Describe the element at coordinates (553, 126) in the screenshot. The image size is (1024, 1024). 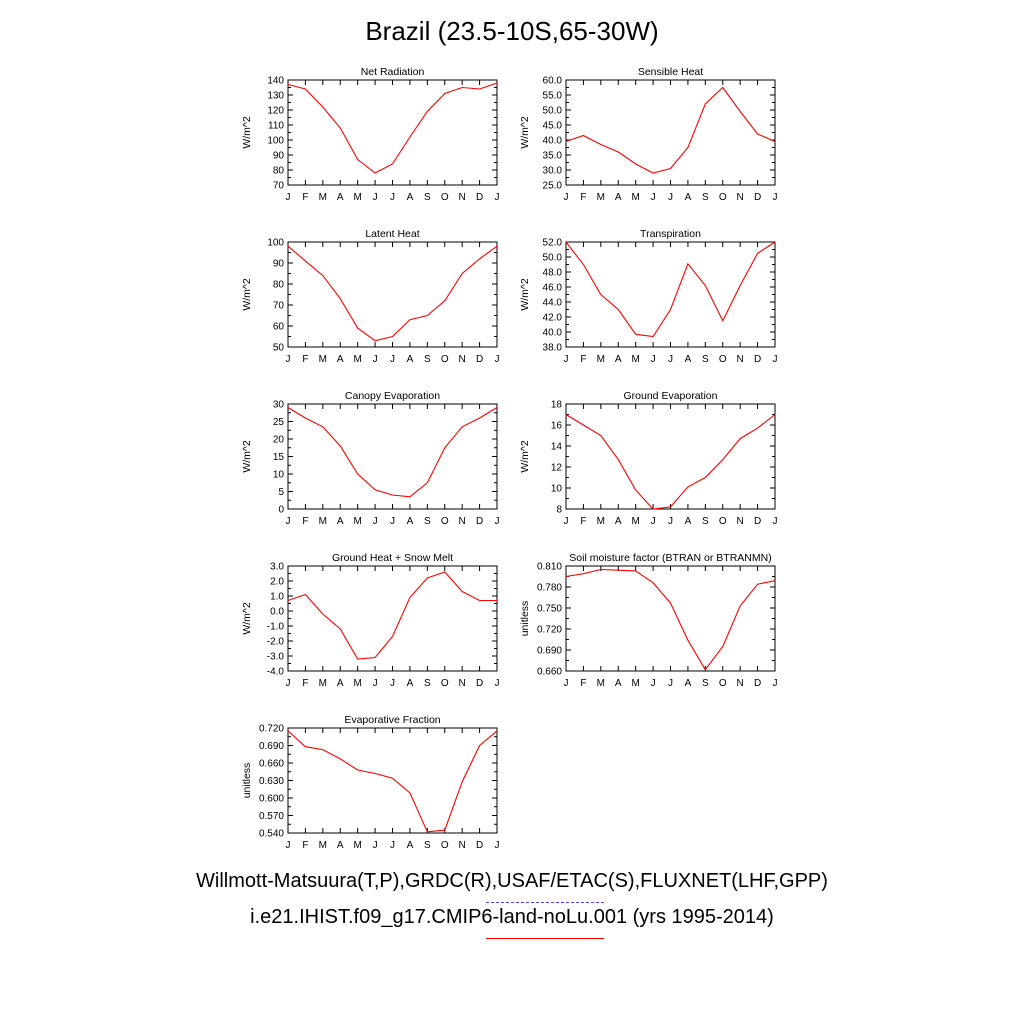
I see `y-tick-label: 45.0` at that location.